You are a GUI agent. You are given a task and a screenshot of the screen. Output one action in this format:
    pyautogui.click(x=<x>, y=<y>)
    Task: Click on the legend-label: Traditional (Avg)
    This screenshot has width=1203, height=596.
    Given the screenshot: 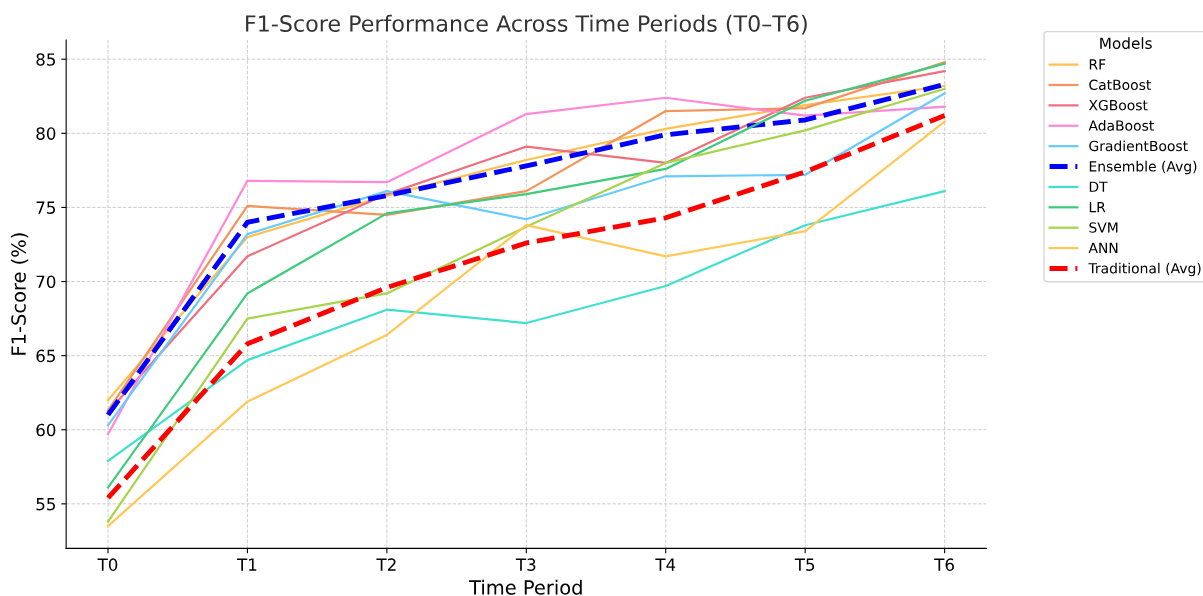 What is the action you would take?
    pyautogui.click(x=1144, y=269)
    